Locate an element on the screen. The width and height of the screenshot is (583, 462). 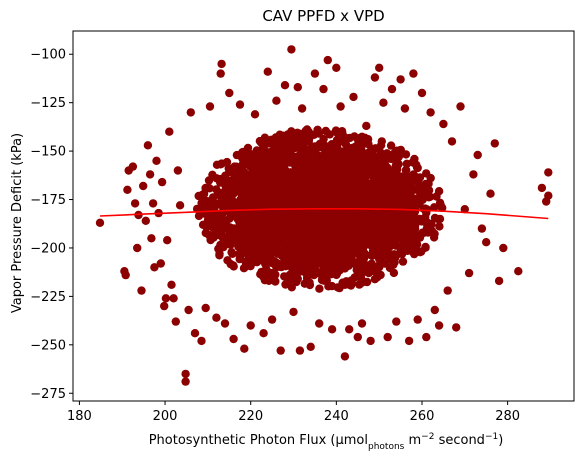
y-tick-label: −175 is located at coordinates (48, 200).